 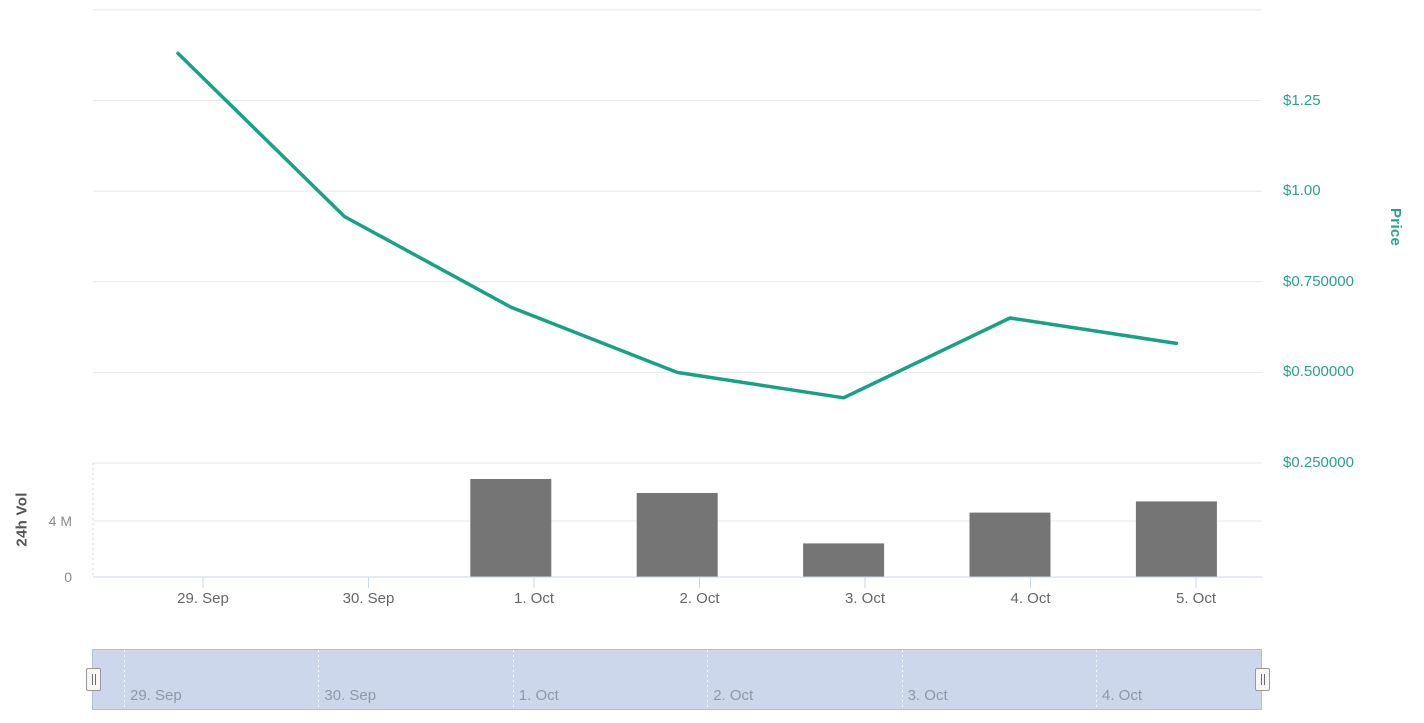 I want to click on price-axis-tick-label: $0.500000, so click(x=1318, y=372).